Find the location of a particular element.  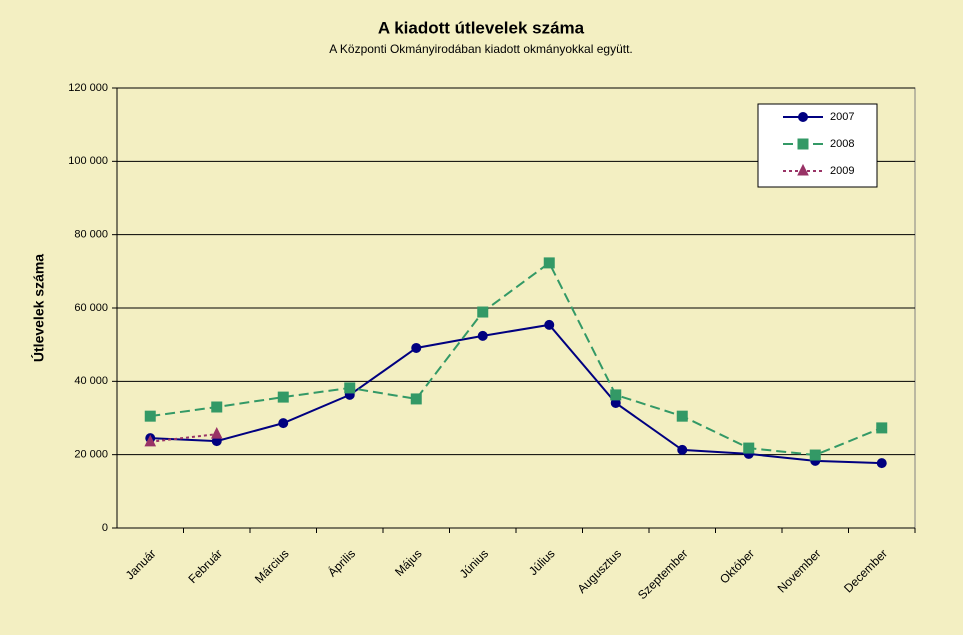

x-tick-label: Április is located at coordinates (341, 563).